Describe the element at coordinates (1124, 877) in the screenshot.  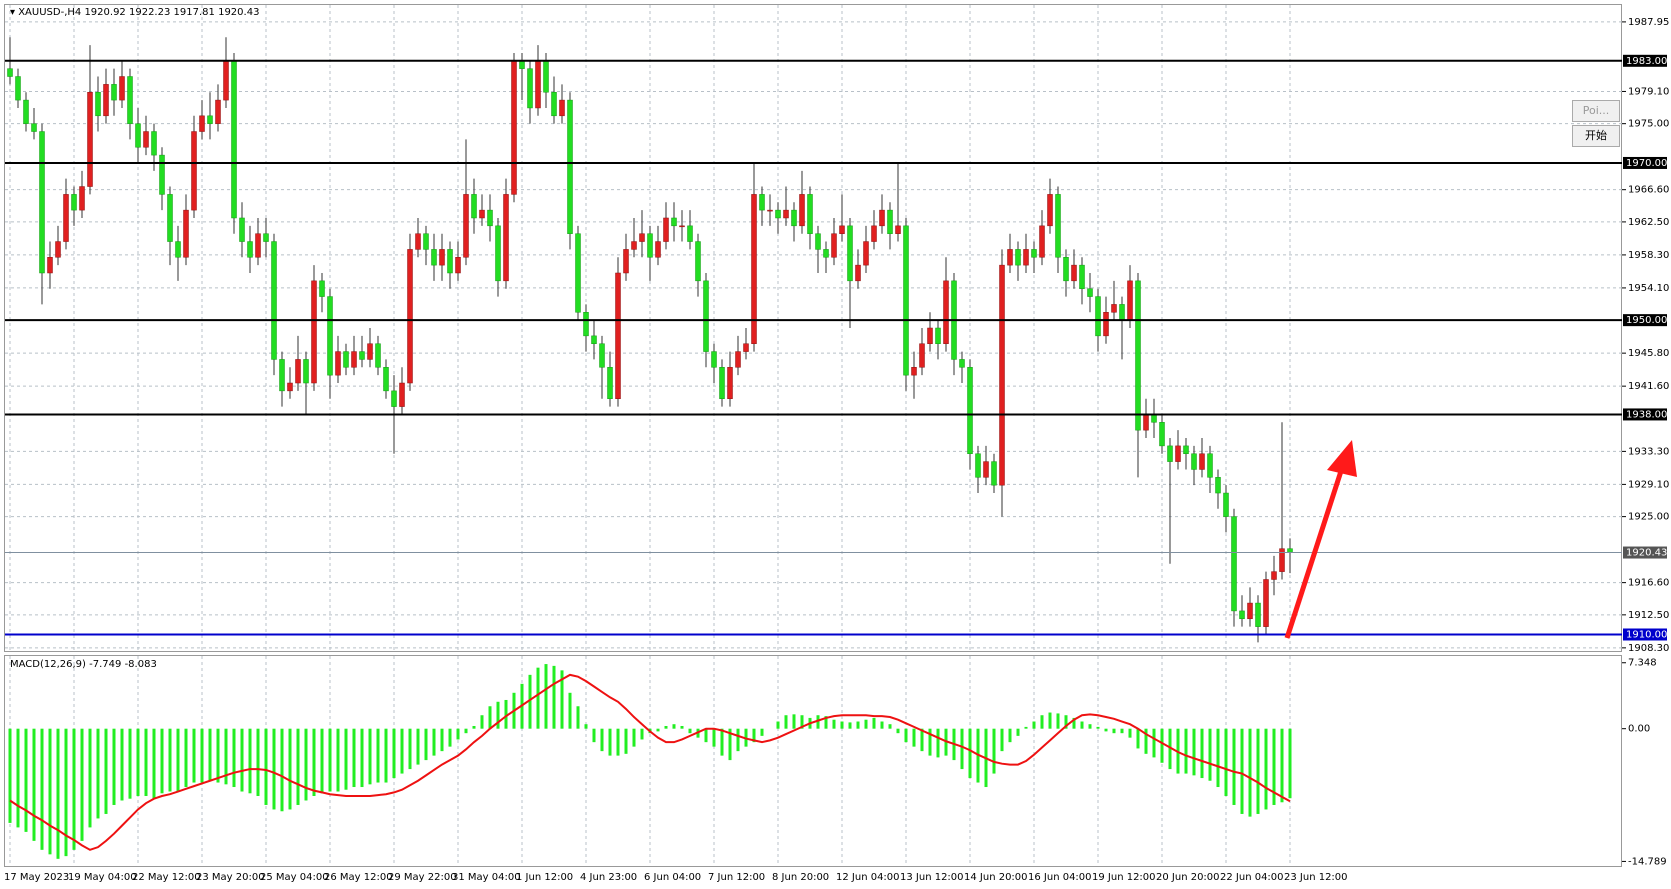
I see `x-tick-label: 19 Jun 12:00` at that location.